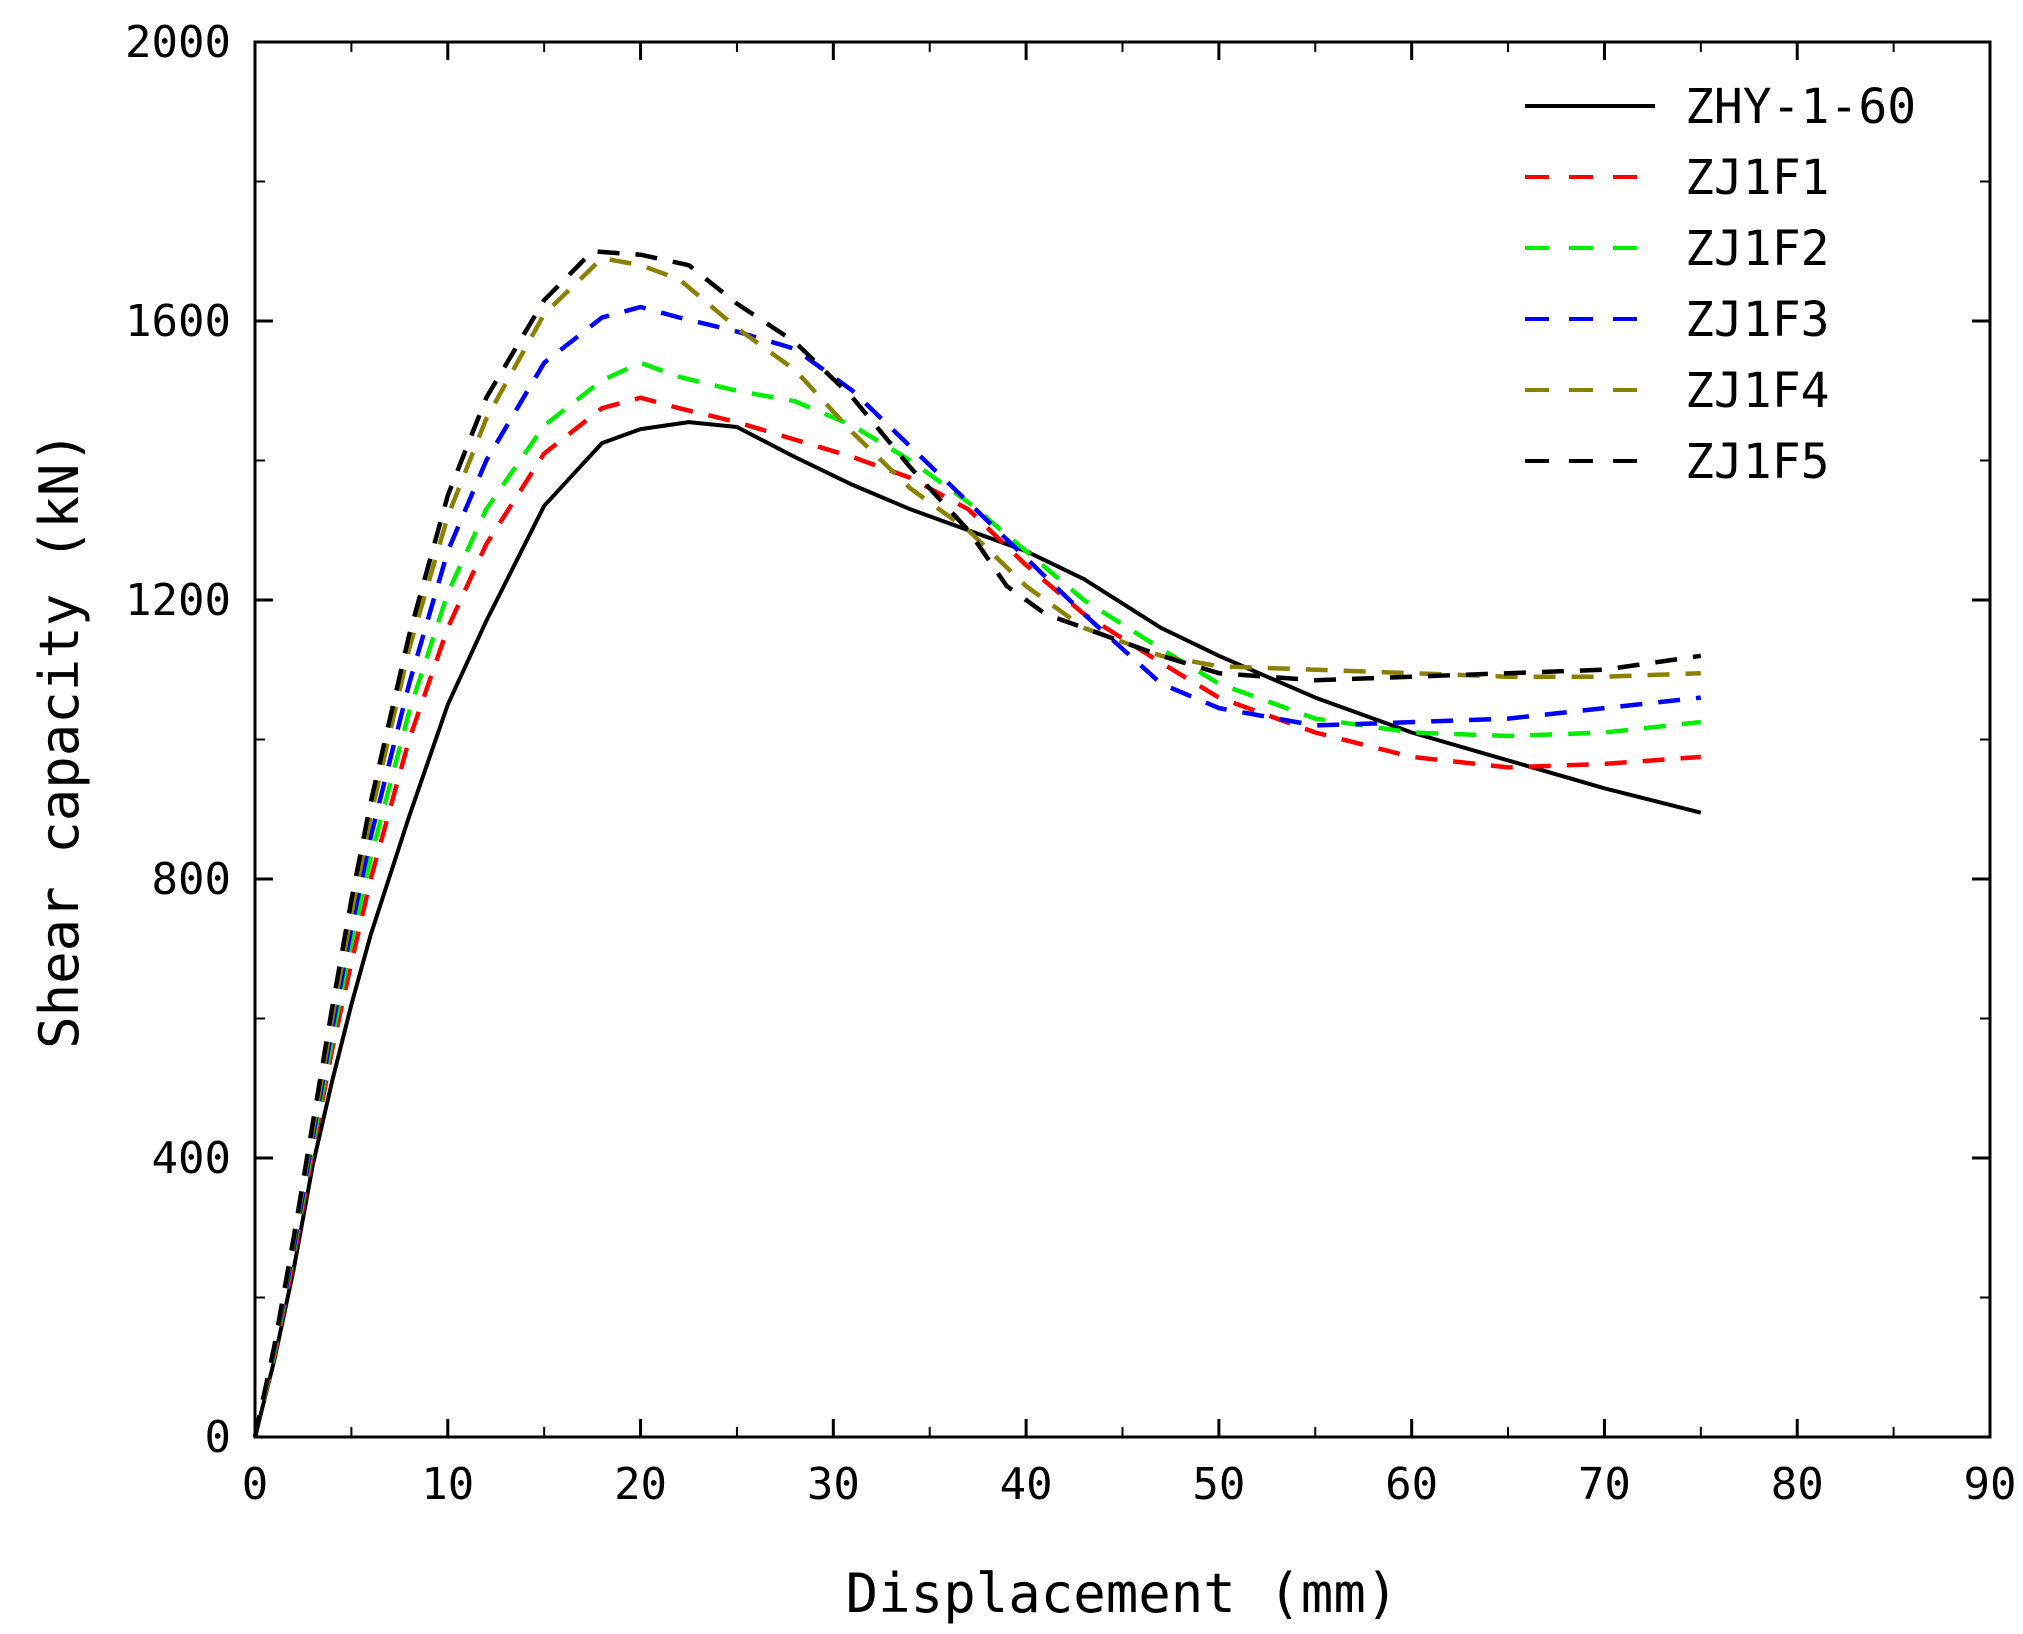 Image resolution: width=2023 pixels, height=1634 pixels. I want to click on y-tick-label: 800, so click(191, 879).